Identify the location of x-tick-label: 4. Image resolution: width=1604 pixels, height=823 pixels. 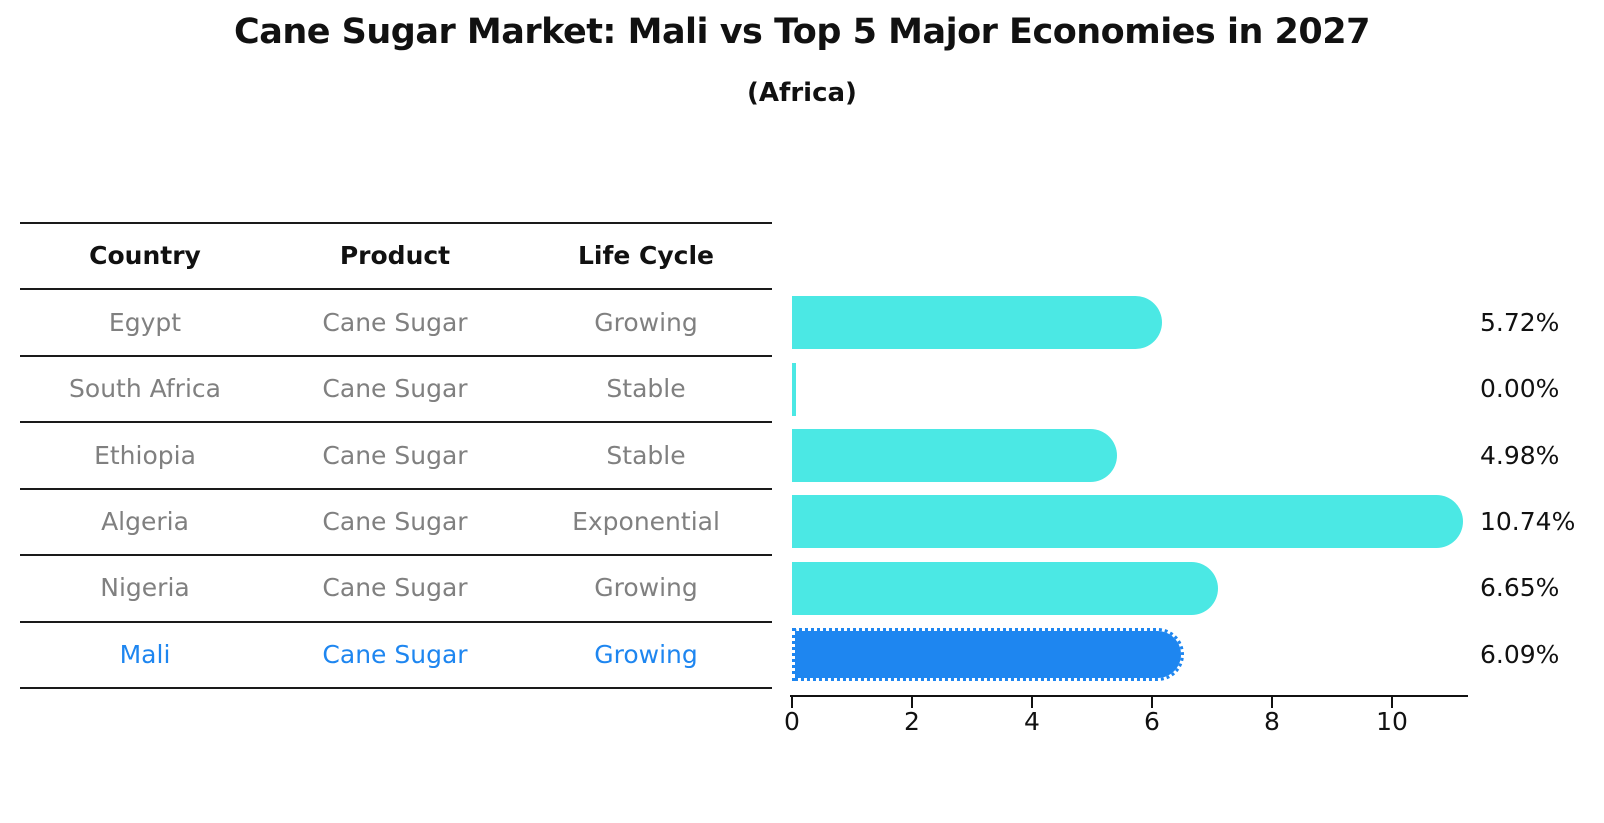
(1032, 721).